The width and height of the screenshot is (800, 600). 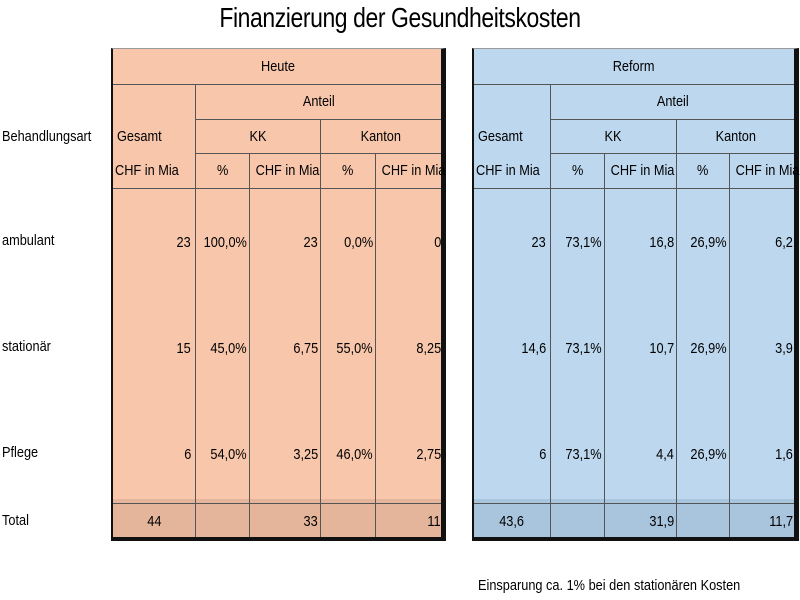 I want to click on reform-total-kk-chf: 31,9, so click(x=661, y=521).